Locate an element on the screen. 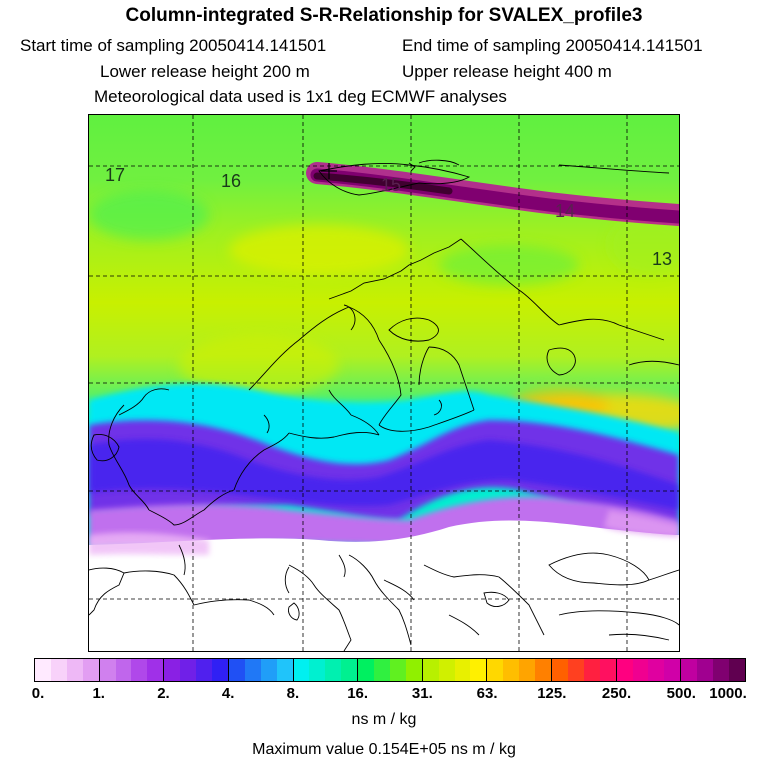 The image size is (768, 768). sensitivity-plume is located at coordinates (492, 194).